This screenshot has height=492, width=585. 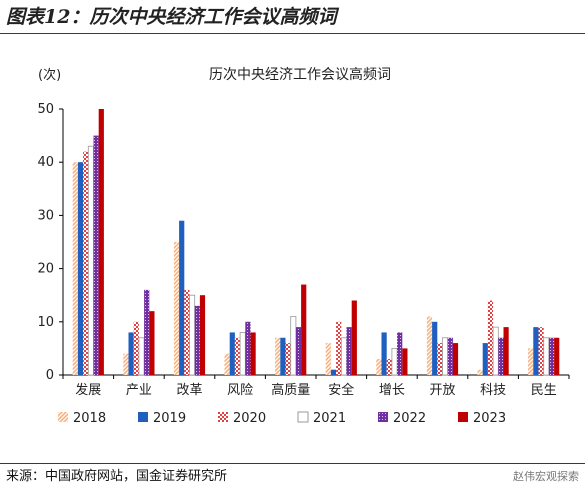 What do you see at coordinates (63, 417) in the screenshot?
I see `legend-swatch-2018` at bounding box center [63, 417].